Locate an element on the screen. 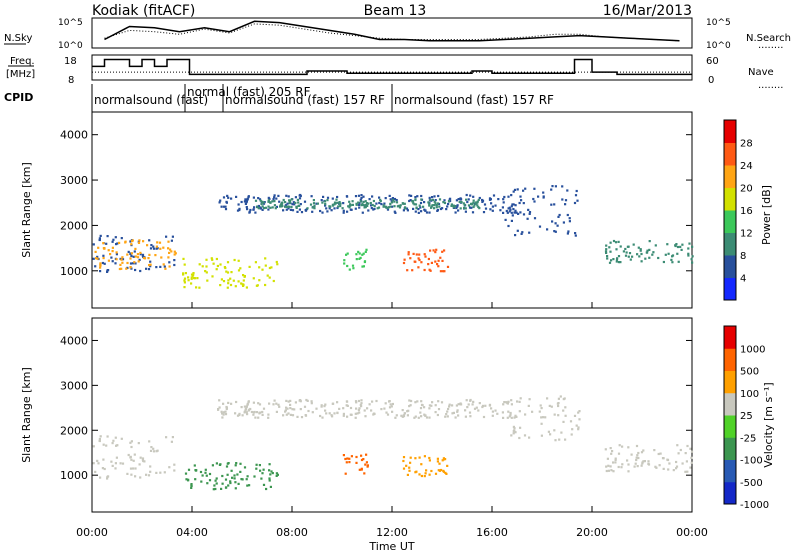 Image resolution: width=800 pixels, height=554 pixels. velocity-colorbar-tick: -500 is located at coordinates (751, 483).